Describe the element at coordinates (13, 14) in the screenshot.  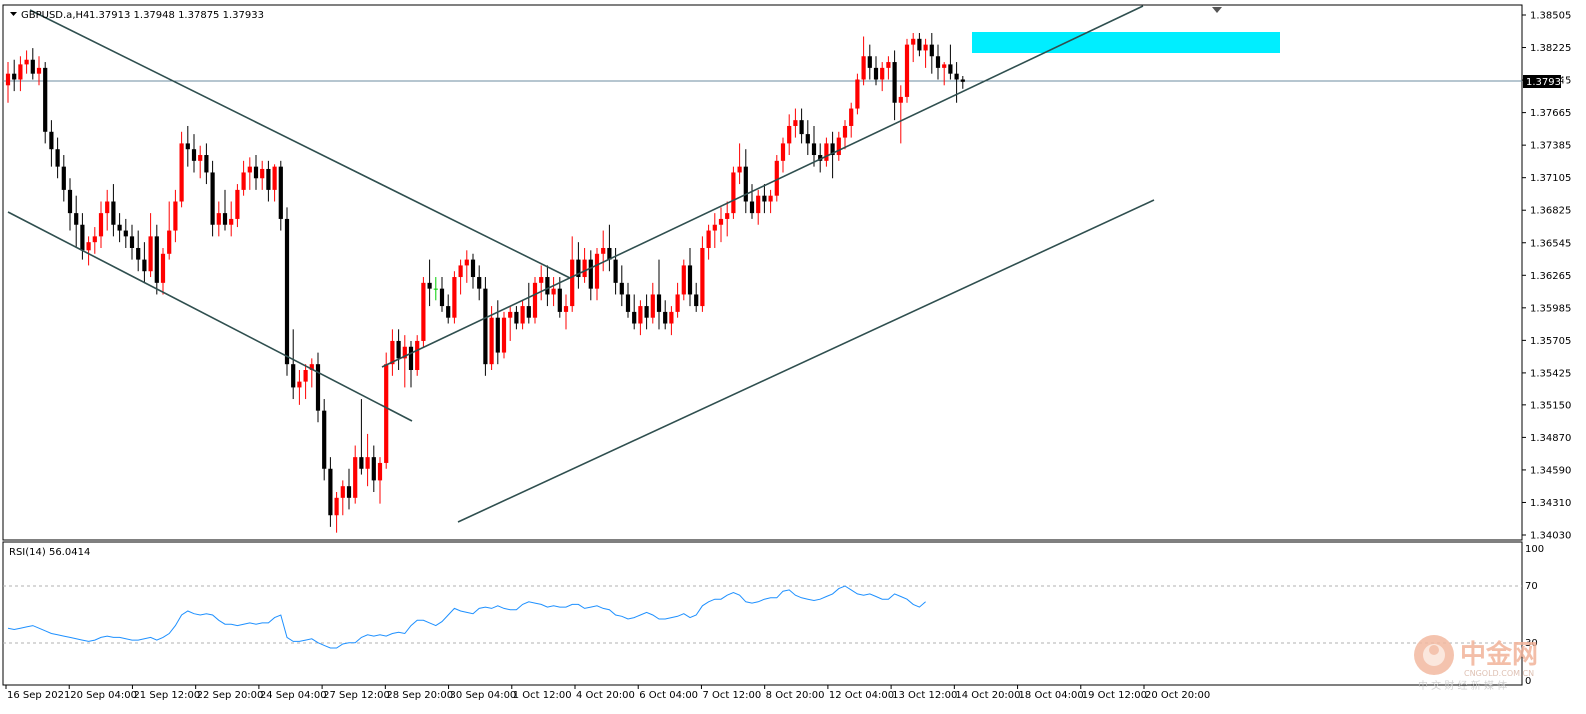
I see `dropdown-triangle-icon` at that location.